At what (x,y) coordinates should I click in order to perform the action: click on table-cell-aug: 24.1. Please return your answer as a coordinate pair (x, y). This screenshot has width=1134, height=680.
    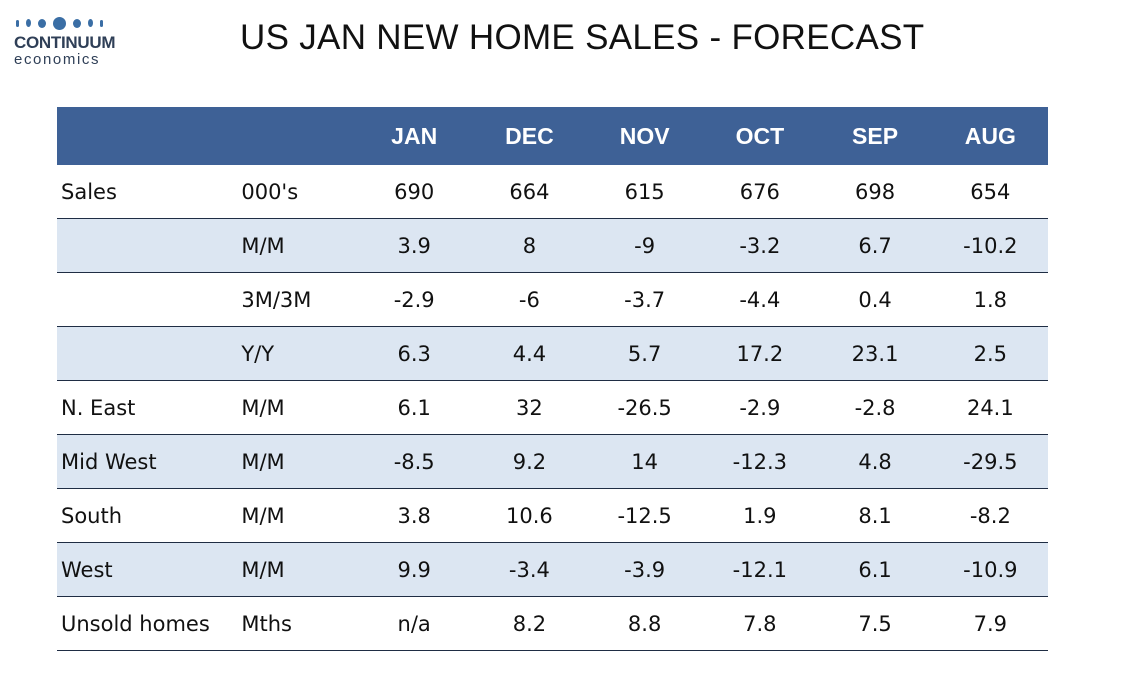
    Looking at the image, I should click on (990, 407).